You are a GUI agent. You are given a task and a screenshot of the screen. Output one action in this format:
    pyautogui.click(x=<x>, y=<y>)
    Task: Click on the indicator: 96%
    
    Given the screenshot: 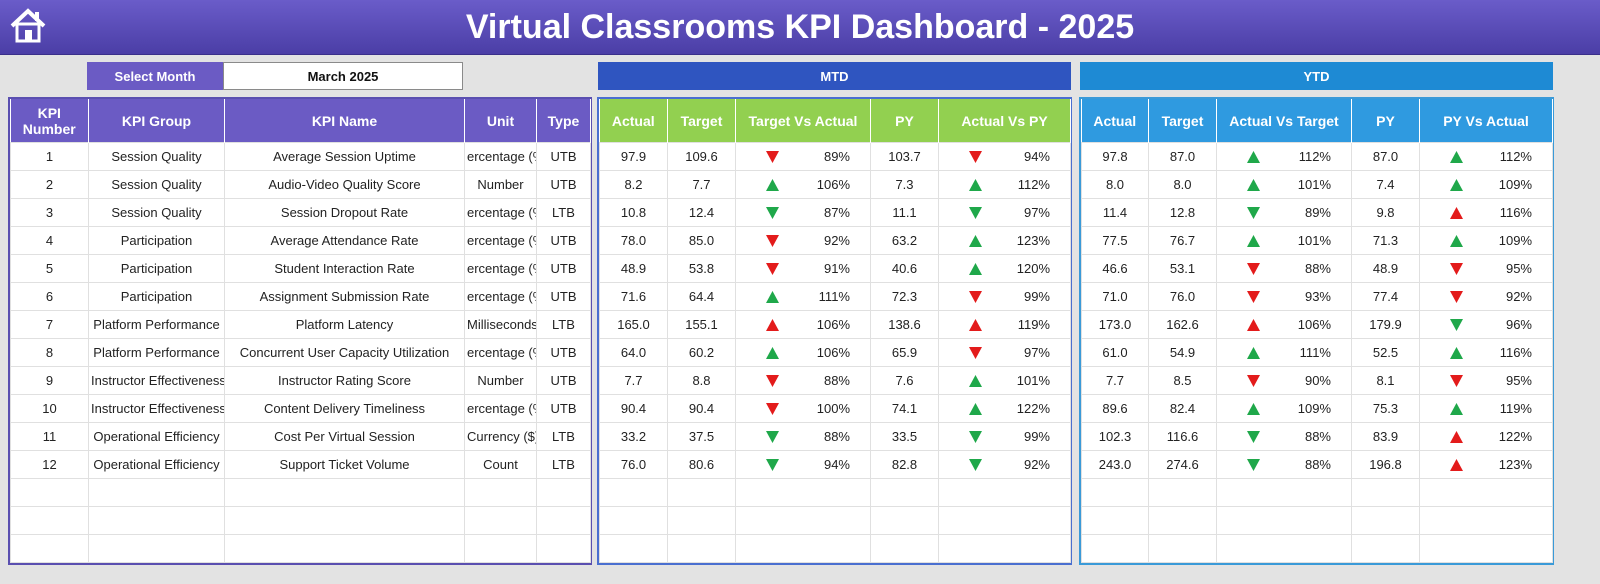 What is the action you would take?
    pyautogui.click(x=1486, y=324)
    